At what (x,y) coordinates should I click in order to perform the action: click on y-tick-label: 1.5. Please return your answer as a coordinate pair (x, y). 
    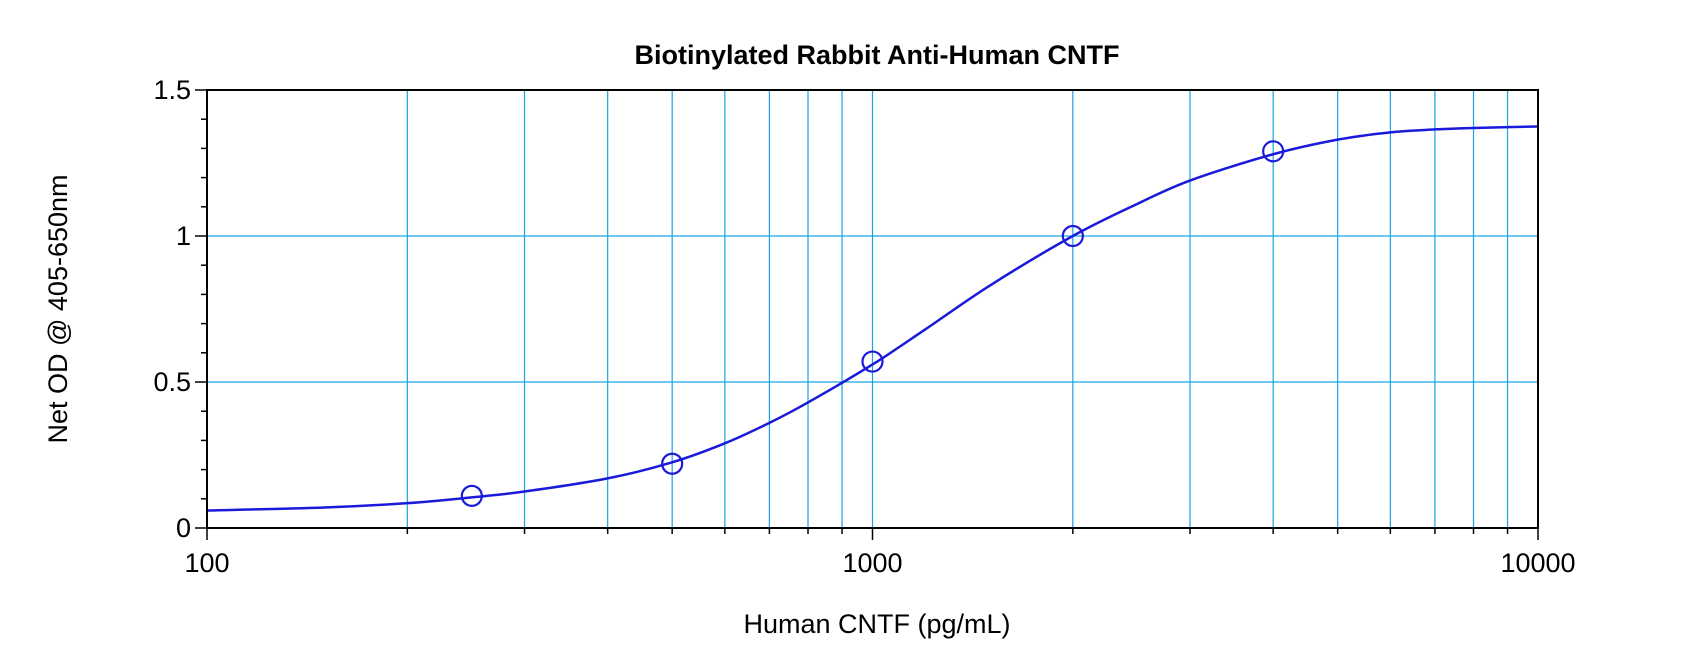
    Looking at the image, I should click on (172, 90).